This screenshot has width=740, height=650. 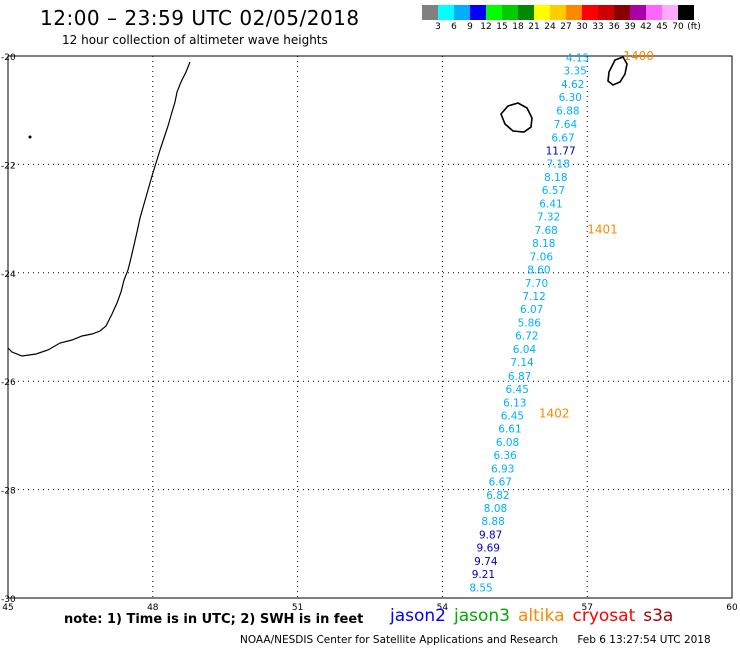 I want to click on wave-height-value: 6.41, so click(x=550, y=204).